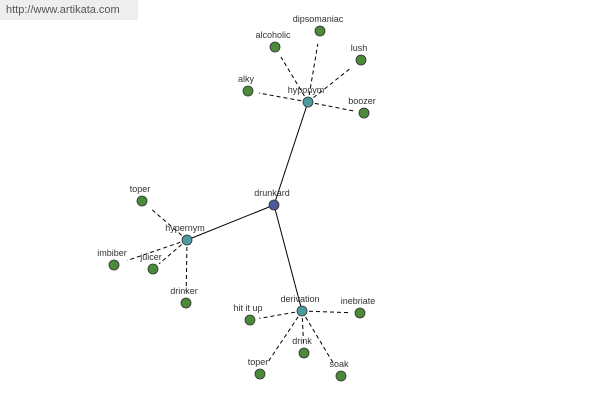 This screenshot has width=600, height=400. What do you see at coordinates (359, 48) in the screenshot?
I see `node-label: lush` at bounding box center [359, 48].